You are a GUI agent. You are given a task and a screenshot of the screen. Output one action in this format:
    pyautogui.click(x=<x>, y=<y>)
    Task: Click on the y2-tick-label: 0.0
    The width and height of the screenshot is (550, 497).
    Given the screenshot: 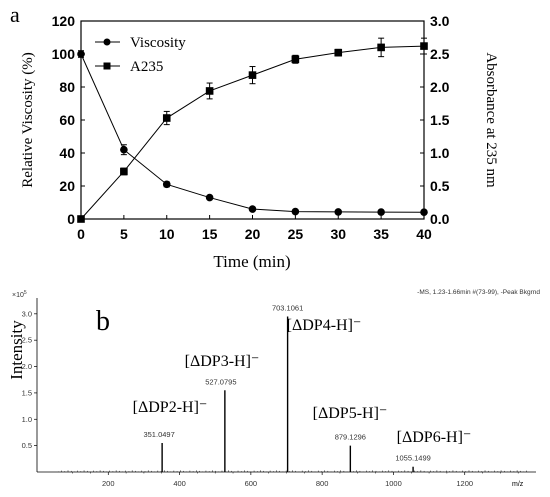 What is the action you would take?
    pyautogui.click(x=440, y=219)
    